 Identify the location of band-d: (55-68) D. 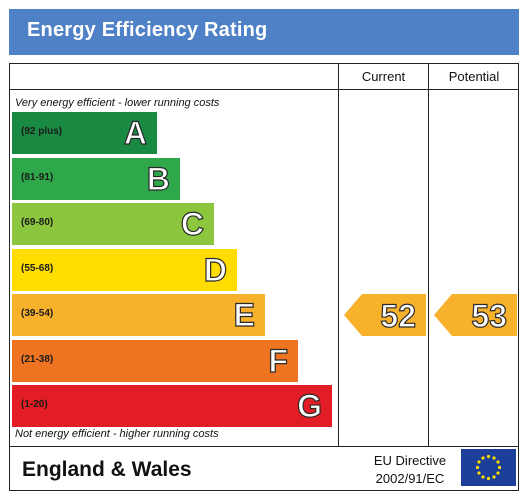
(124, 270).